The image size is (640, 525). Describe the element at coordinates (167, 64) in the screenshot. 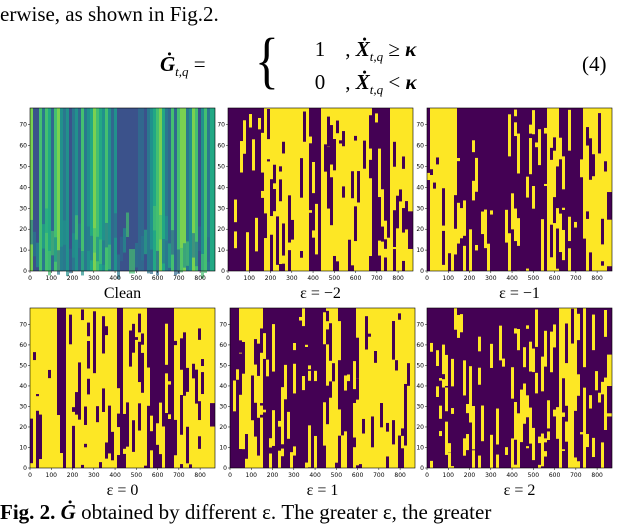

I see `symbol: Ġ` at that location.